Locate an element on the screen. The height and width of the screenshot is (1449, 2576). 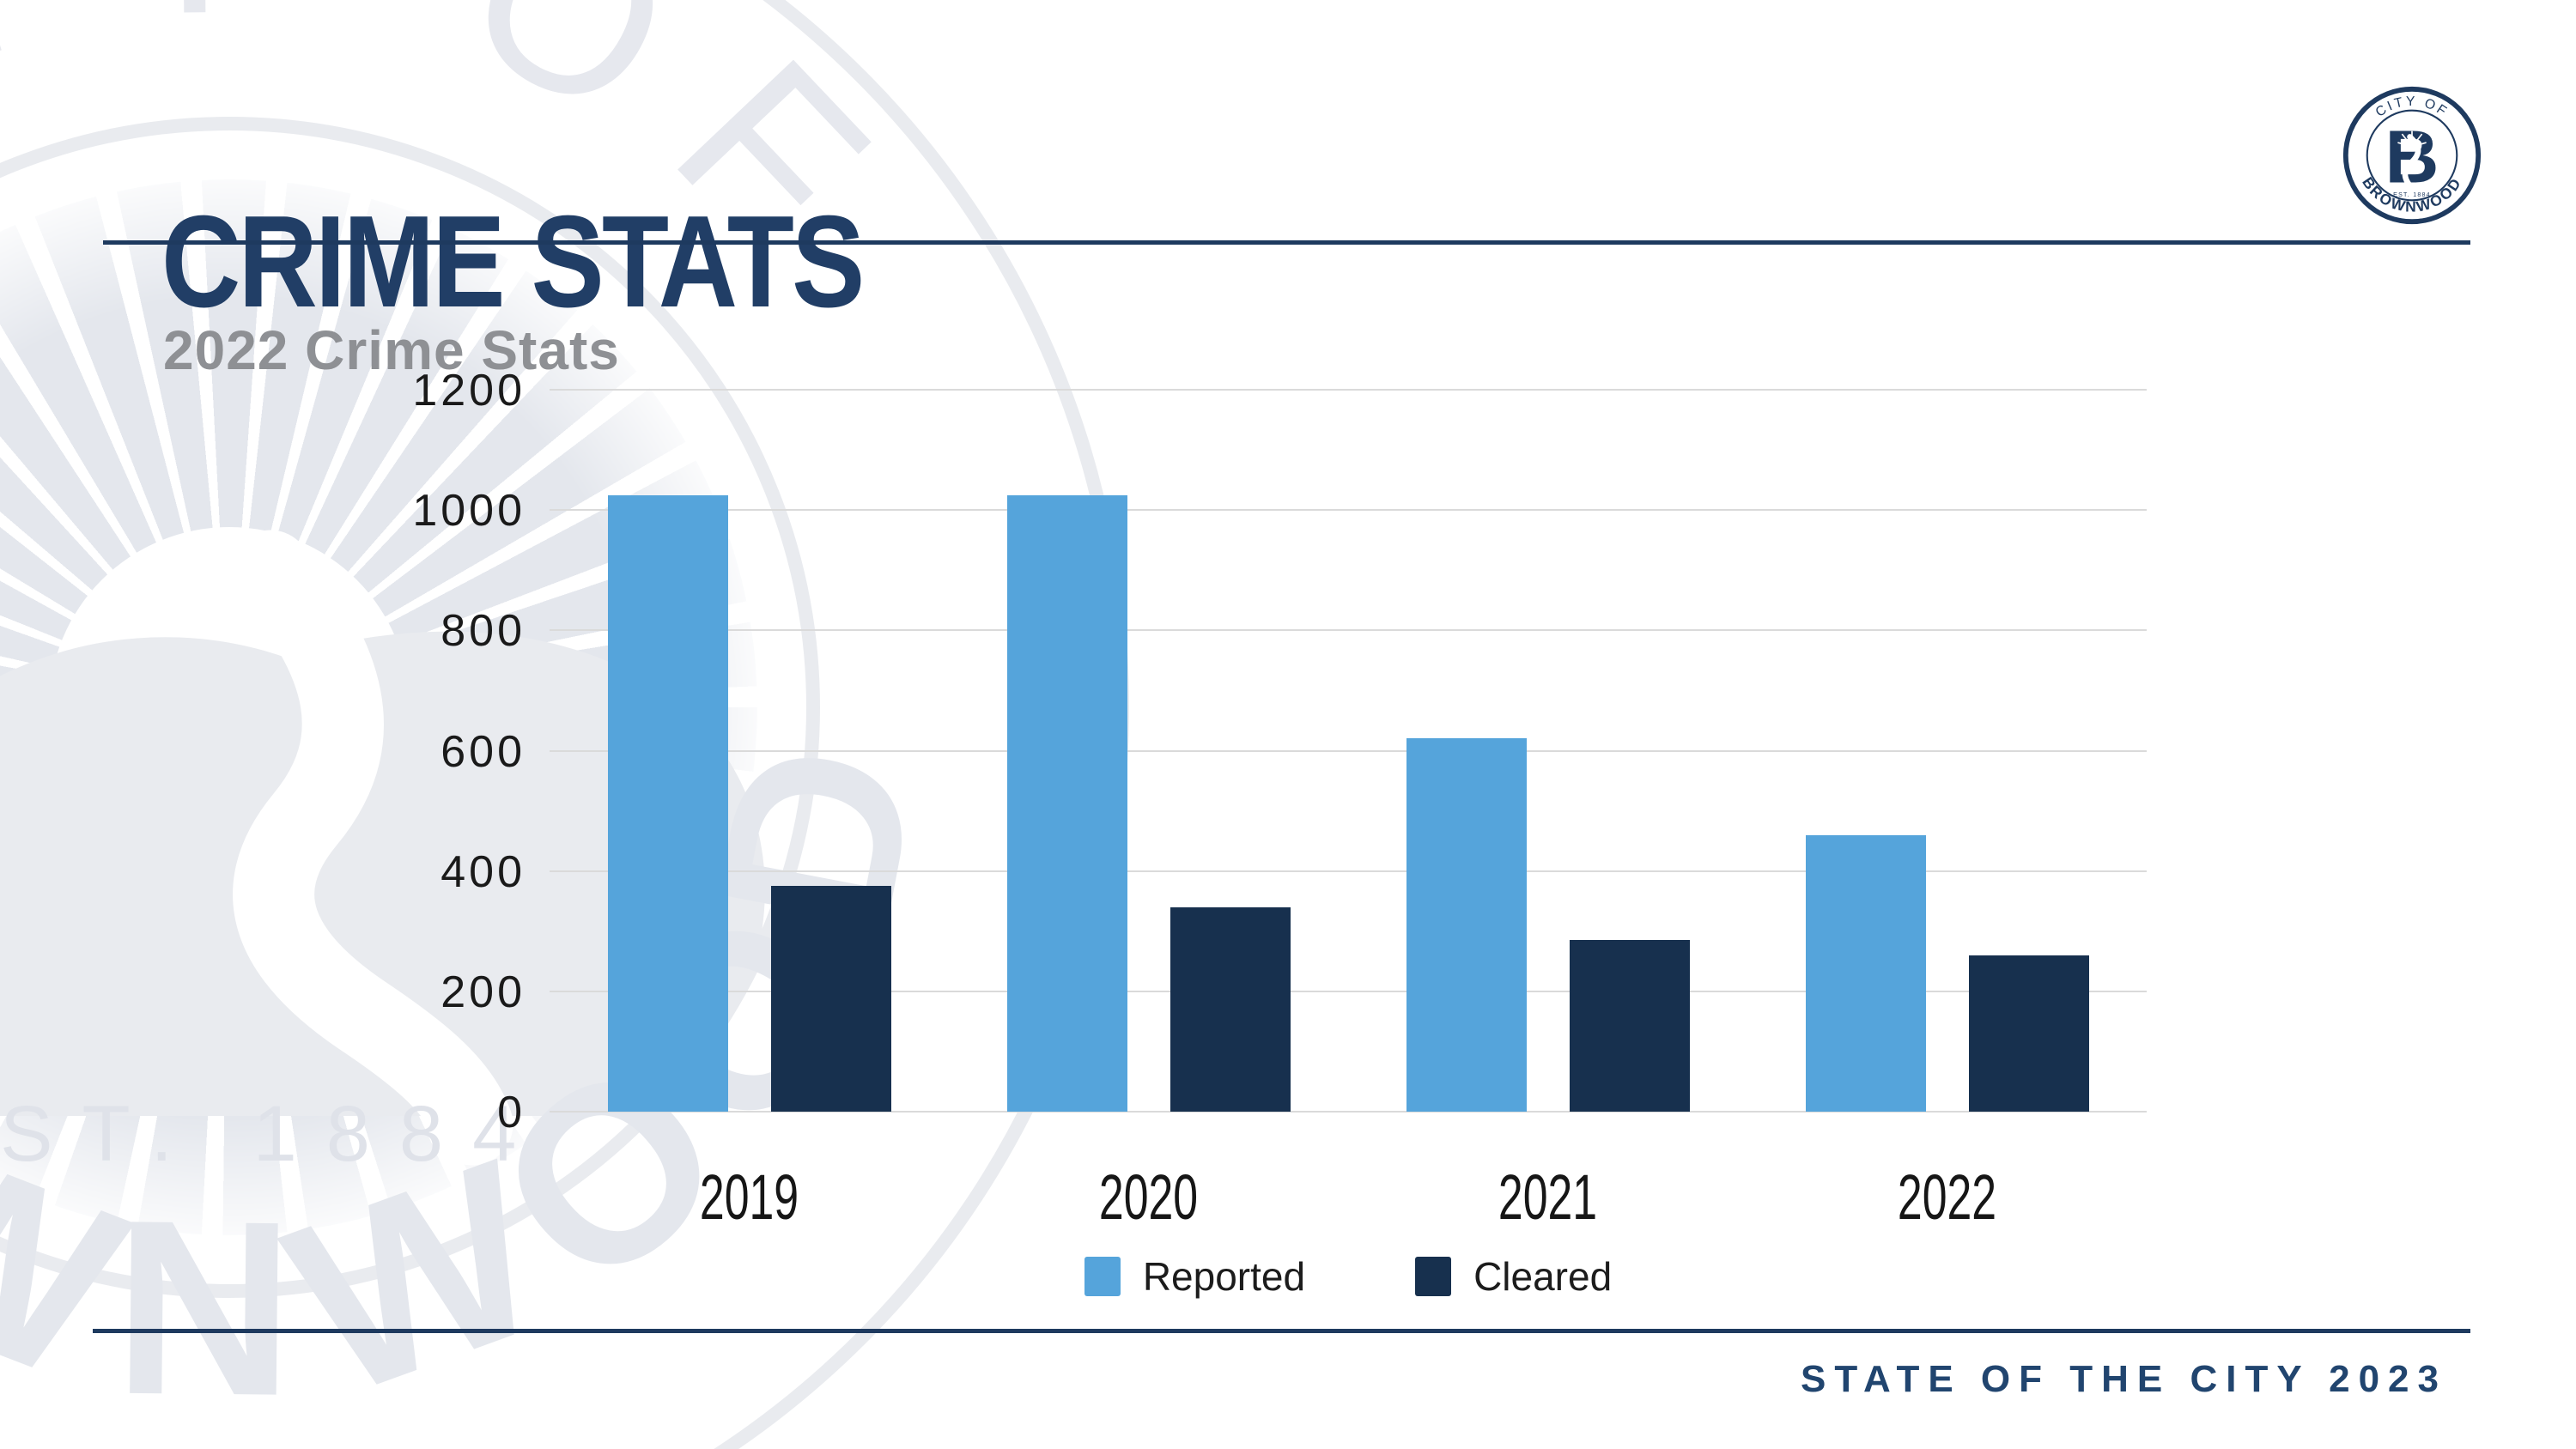
legend-label-cleared: Cleared is located at coordinates (1543, 1276).